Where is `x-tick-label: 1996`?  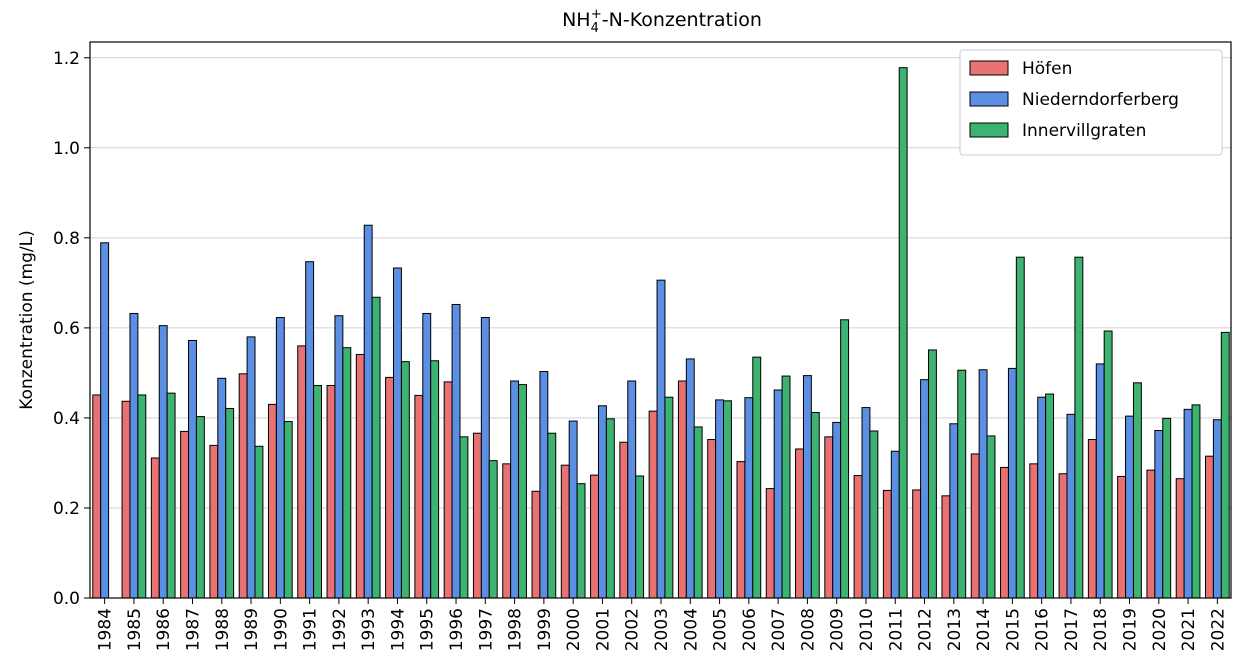 x-tick-label: 1996 is located at coordinates (457, 629).